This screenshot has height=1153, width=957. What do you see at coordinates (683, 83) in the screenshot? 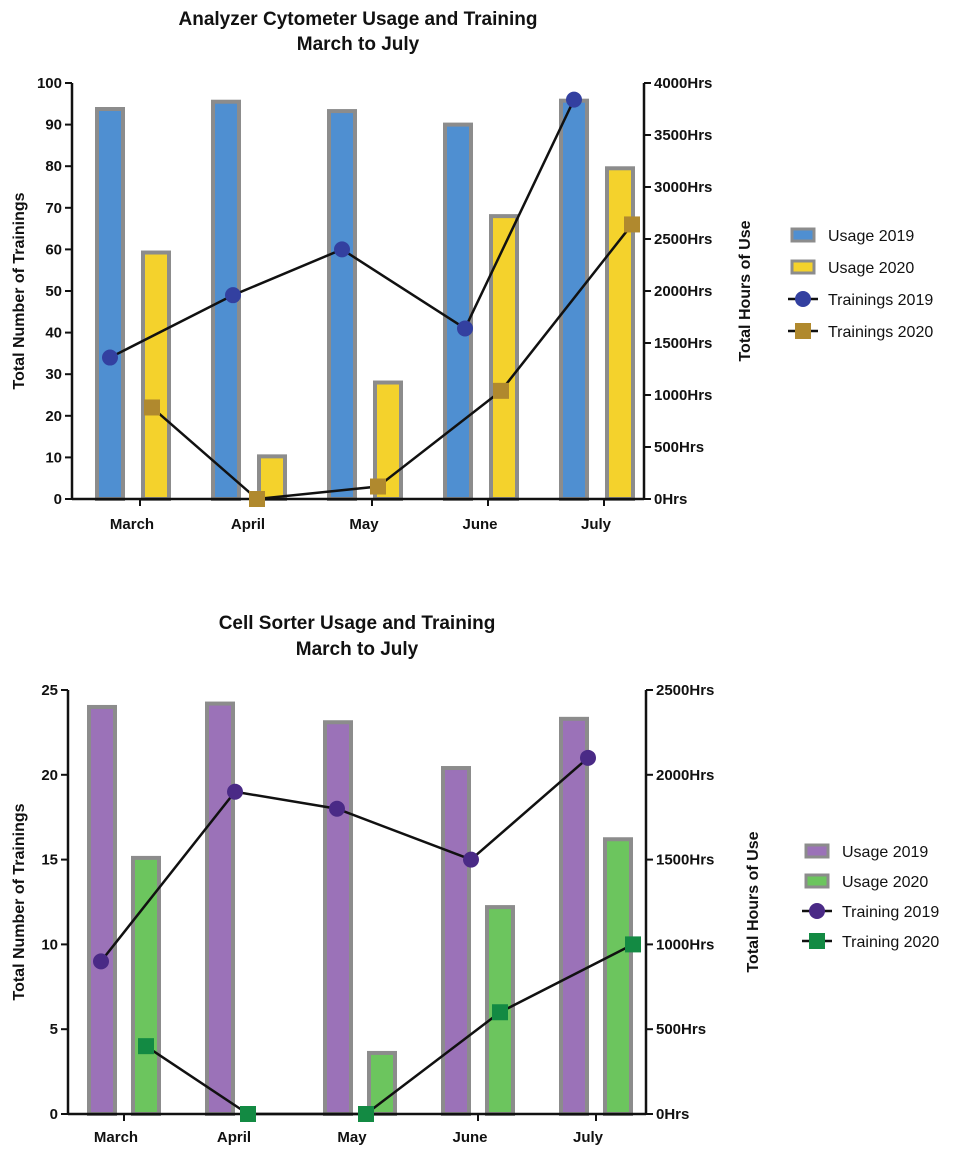
I see `right-tick-label: 4000Hrs` at bounding box center [683, 83].